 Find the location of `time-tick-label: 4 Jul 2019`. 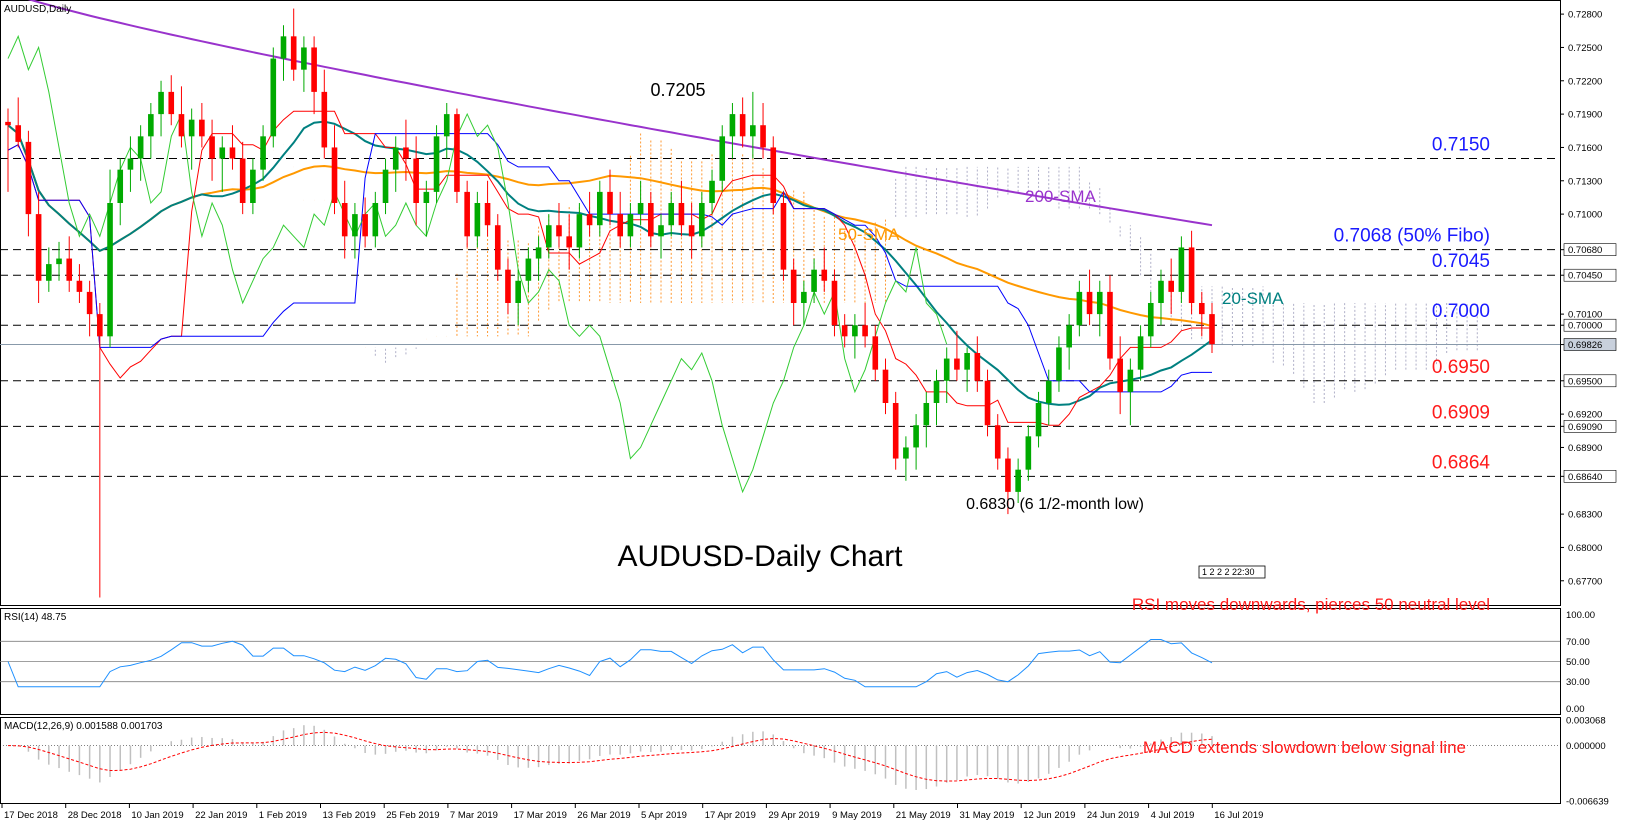

time-tick-label: 4 Jul 2019 is located at coordinates (1173, 815).